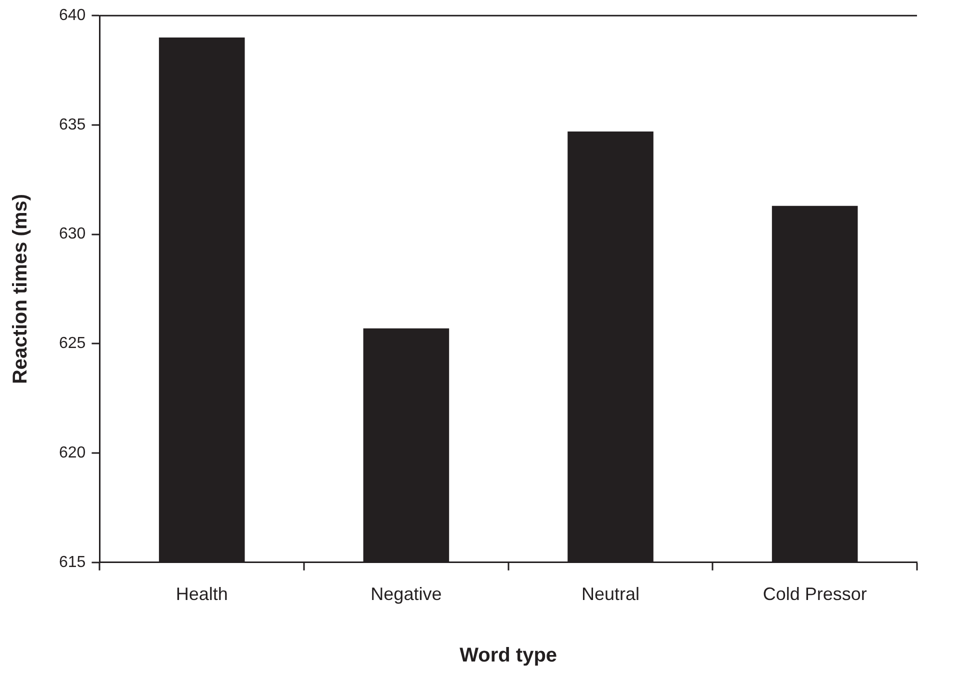 This screenshot has height=682, width=957. What do you see at coordinates (406, 594) in the screenshot?
I see `x-tick-label: Negative` at bounding box center [406, 594].